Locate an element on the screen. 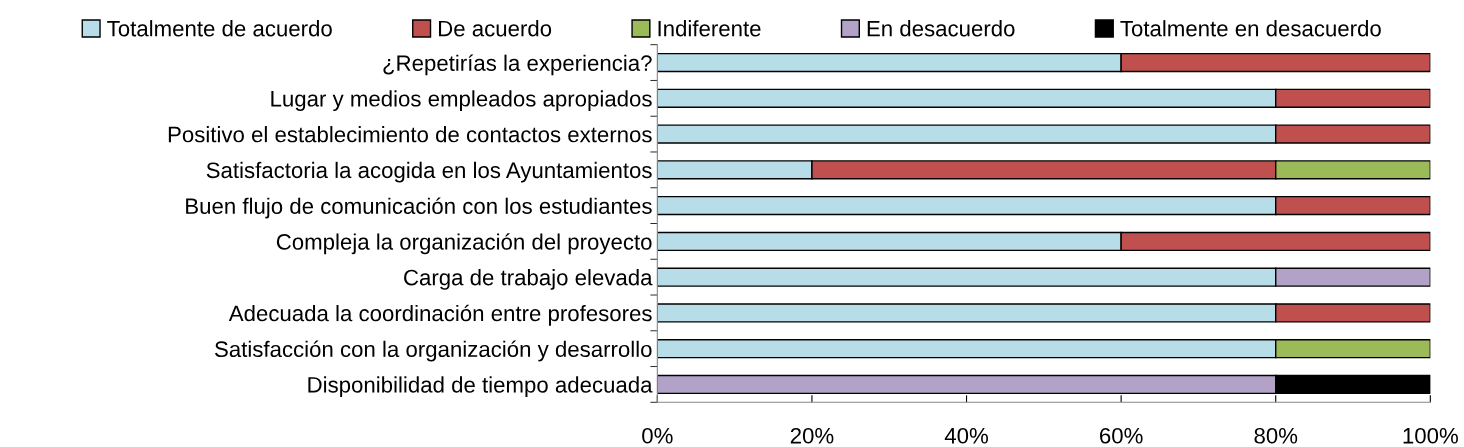 The image size is (1464, 447). y-tick-label: Satisfacción con la organización y desarrollo is located at coordinates (433, 351).